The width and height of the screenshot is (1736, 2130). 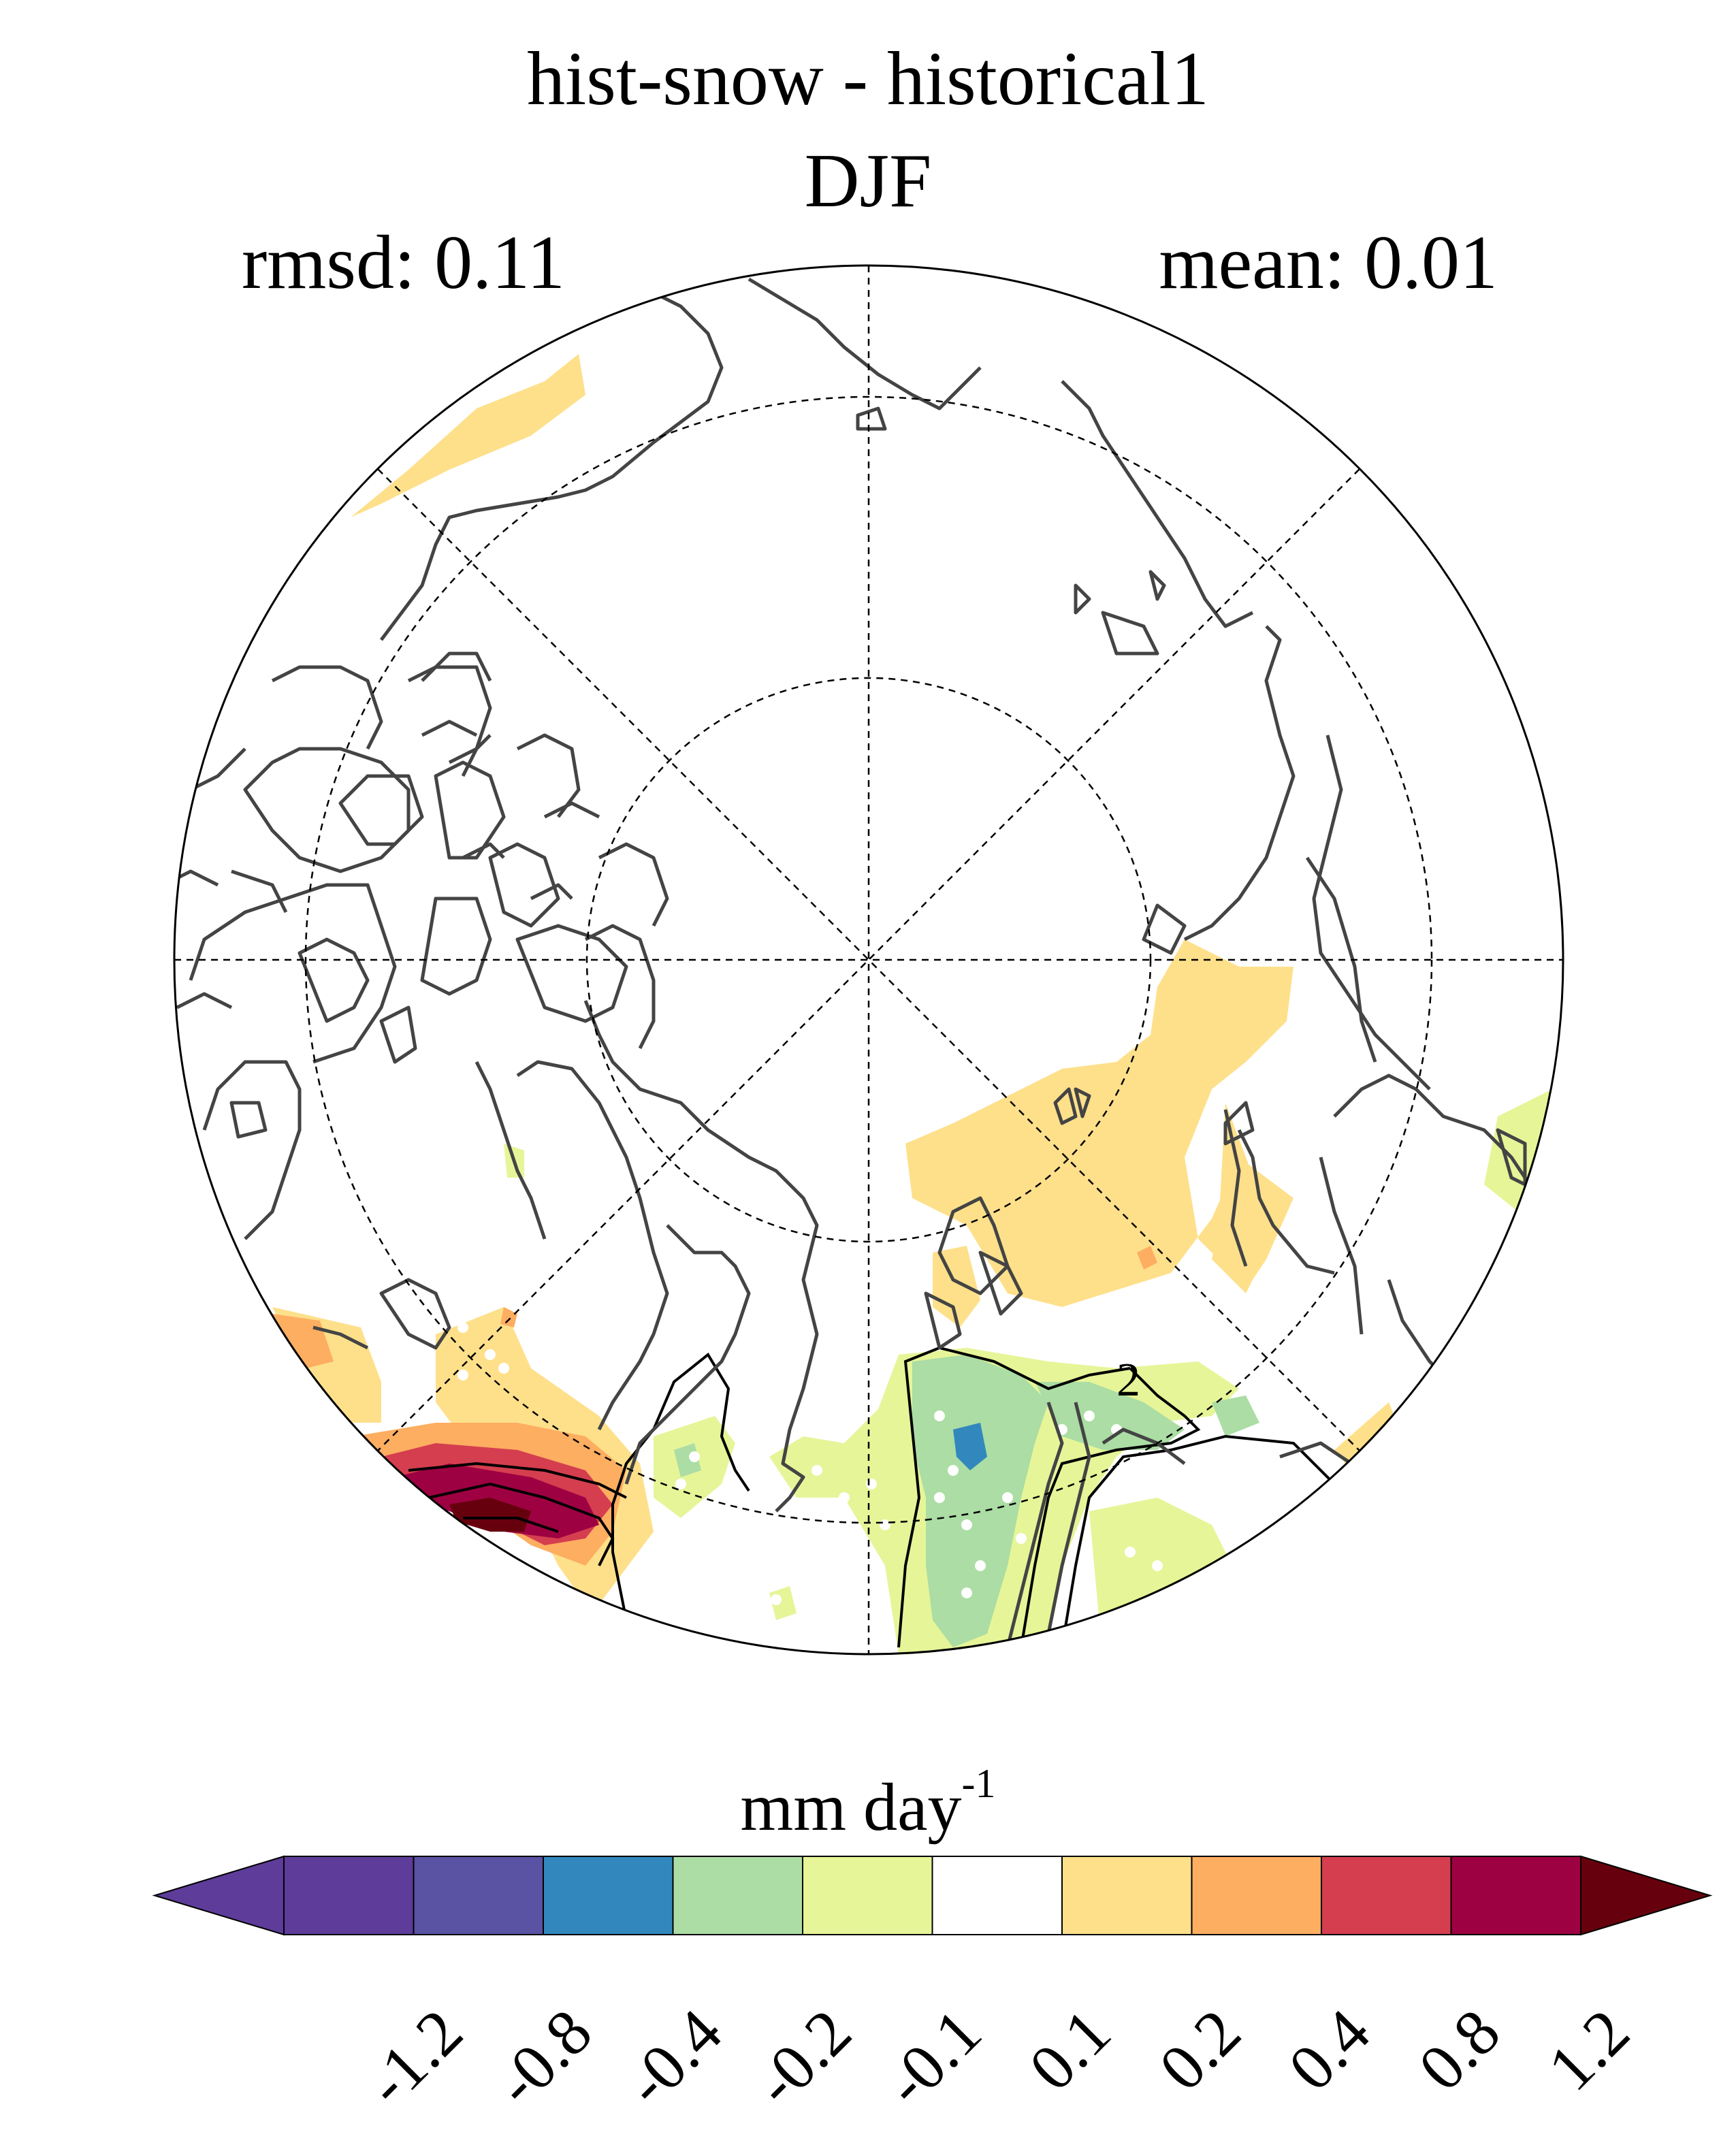 I want to click on contour-value-text: 2, so click(x=1128, y=1380).